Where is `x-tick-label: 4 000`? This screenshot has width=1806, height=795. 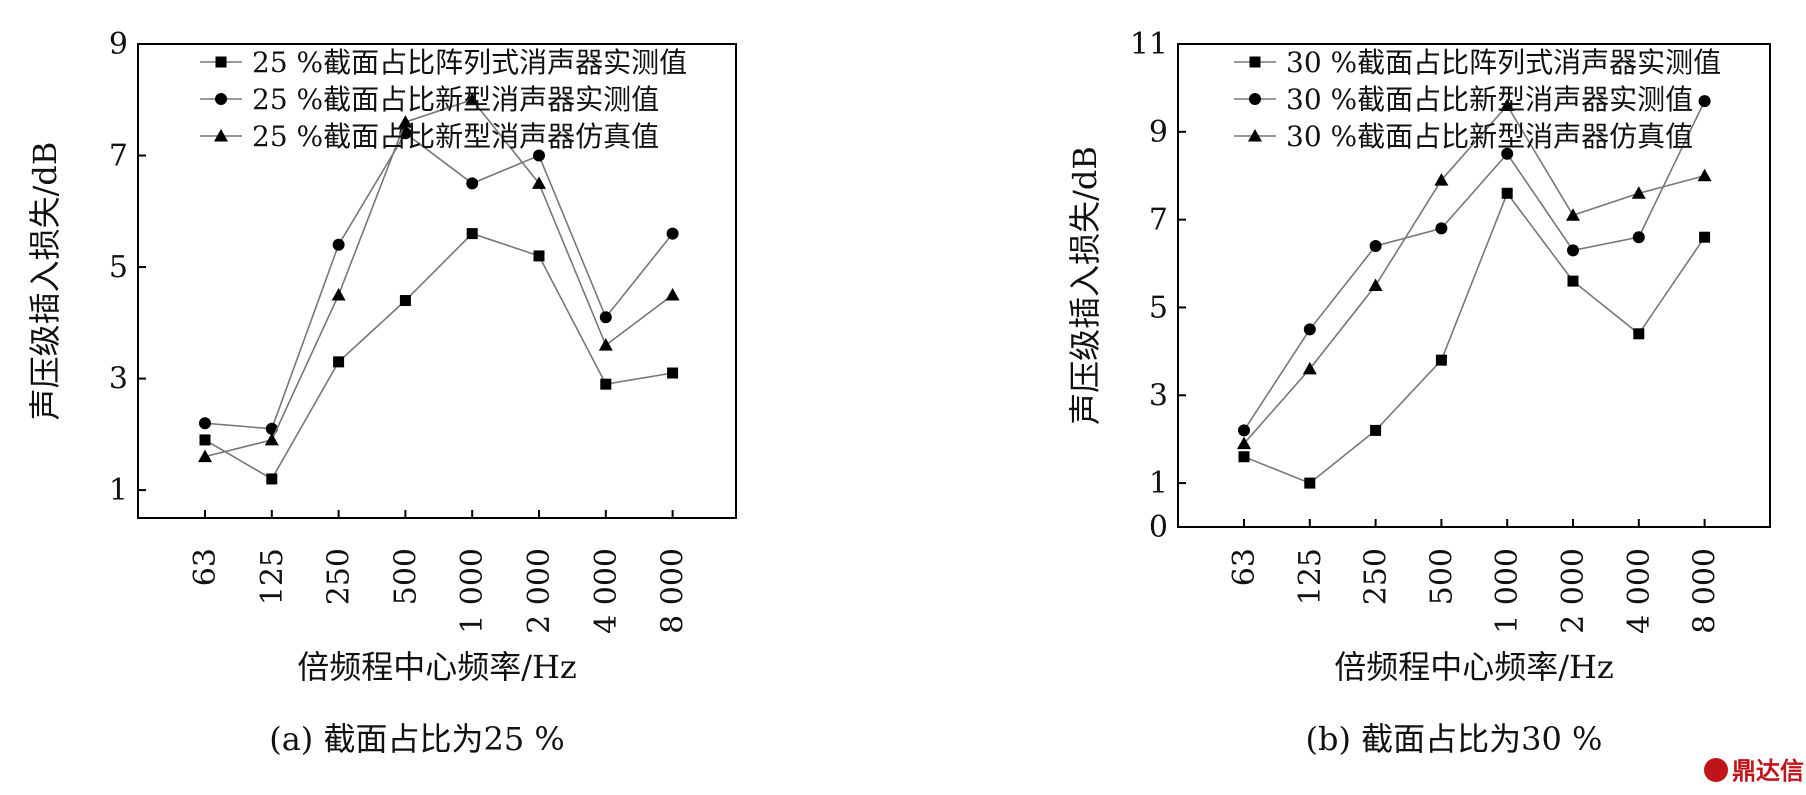
x-tick-label: 4 000 is located at coordinates (606, 591).